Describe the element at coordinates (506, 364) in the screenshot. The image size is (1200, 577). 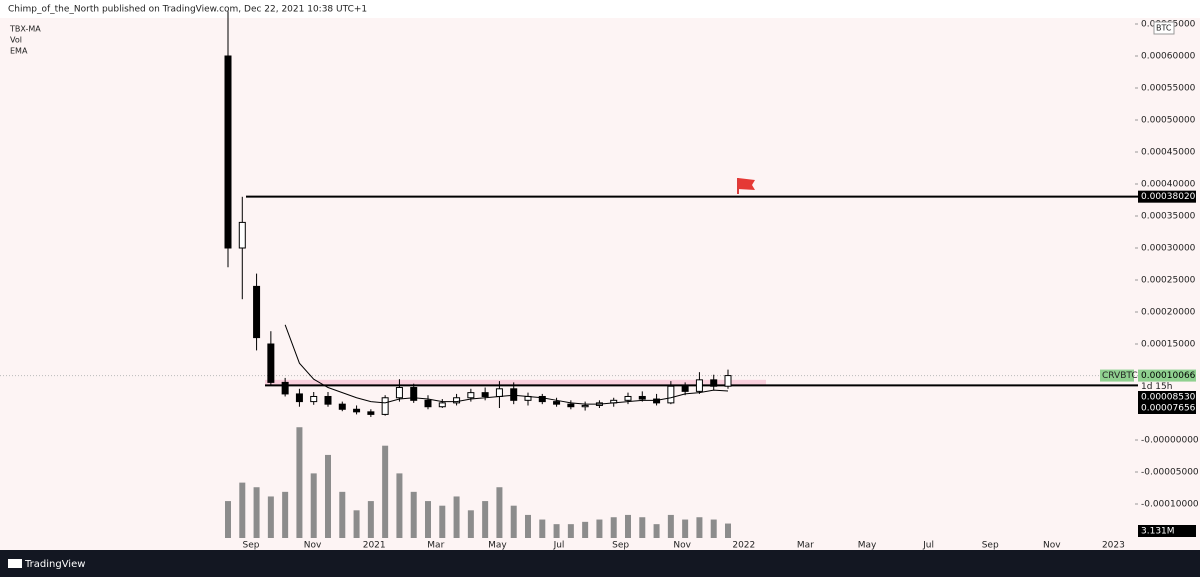
I see `ema-line` at that location.